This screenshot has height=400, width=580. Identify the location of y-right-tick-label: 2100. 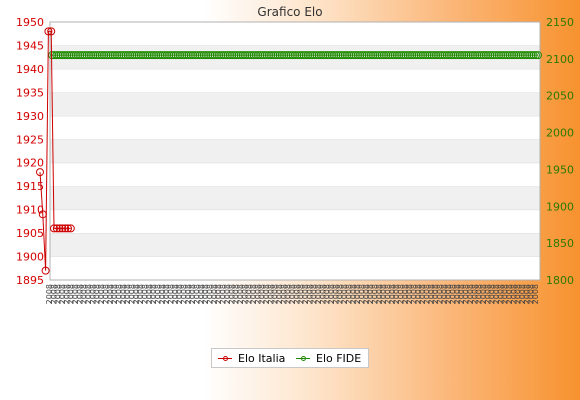
(560, 59).